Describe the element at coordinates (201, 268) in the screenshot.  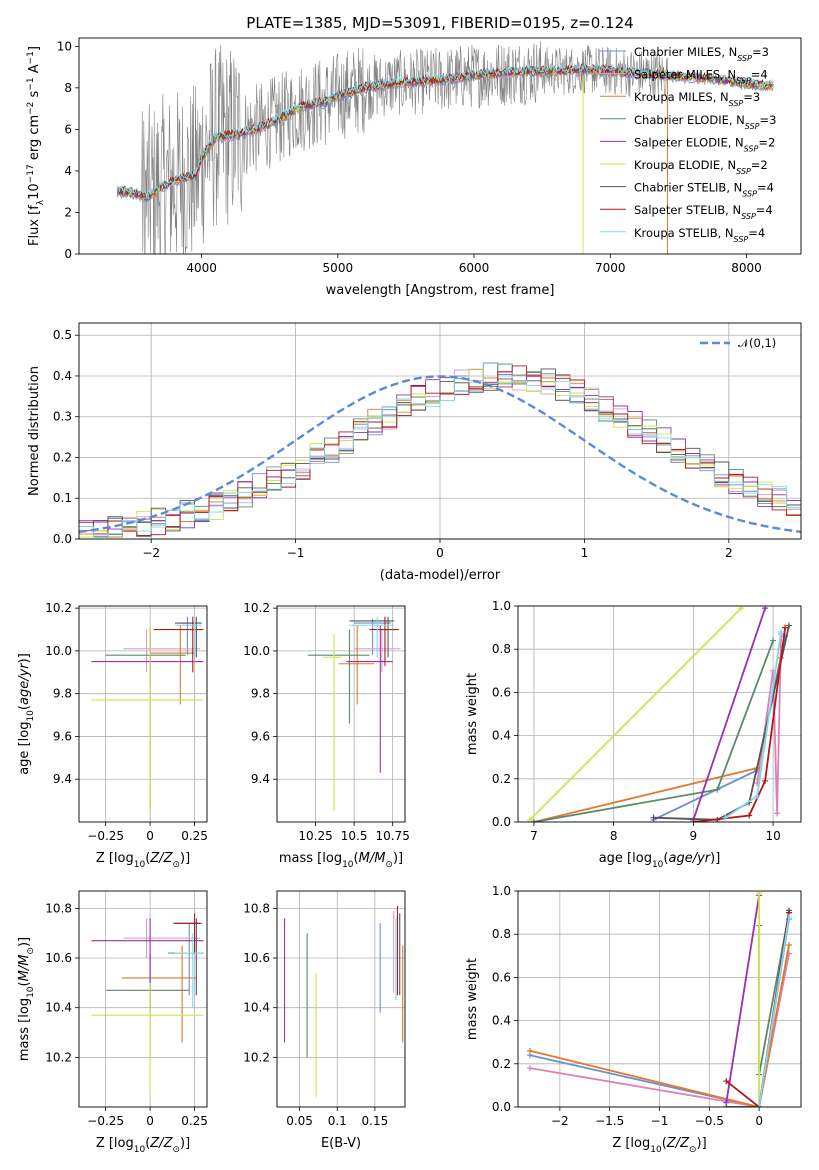
I see `x-tick-label: 4000` at that location.